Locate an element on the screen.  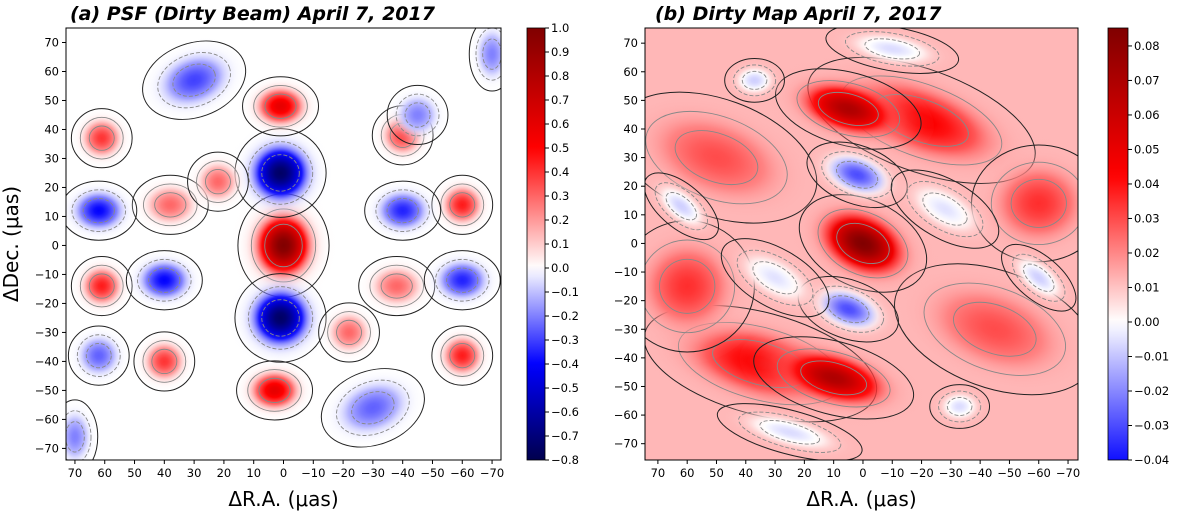
y-tick-label: −40 is located at coordinates (626, 358).